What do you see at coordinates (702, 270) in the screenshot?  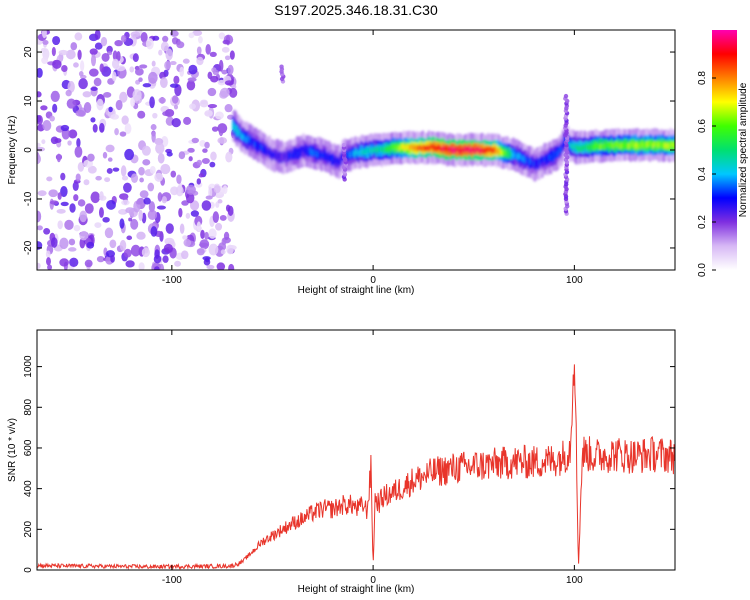 I see `colorbar-tick-label: 0.0` at bounding box center [702, 270].